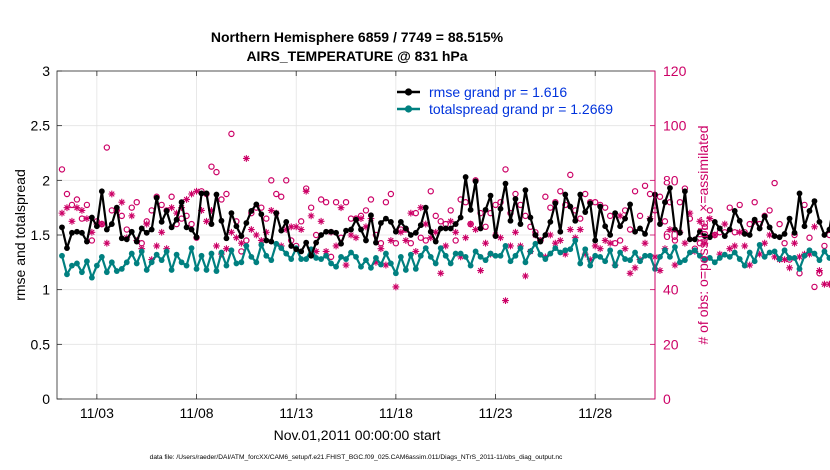 This screenshot has height=470, width=830. What do you see at coordinates (408, 109) in the screenshot?
I see `legend-spread-marker` at bounding box center [408, 109].